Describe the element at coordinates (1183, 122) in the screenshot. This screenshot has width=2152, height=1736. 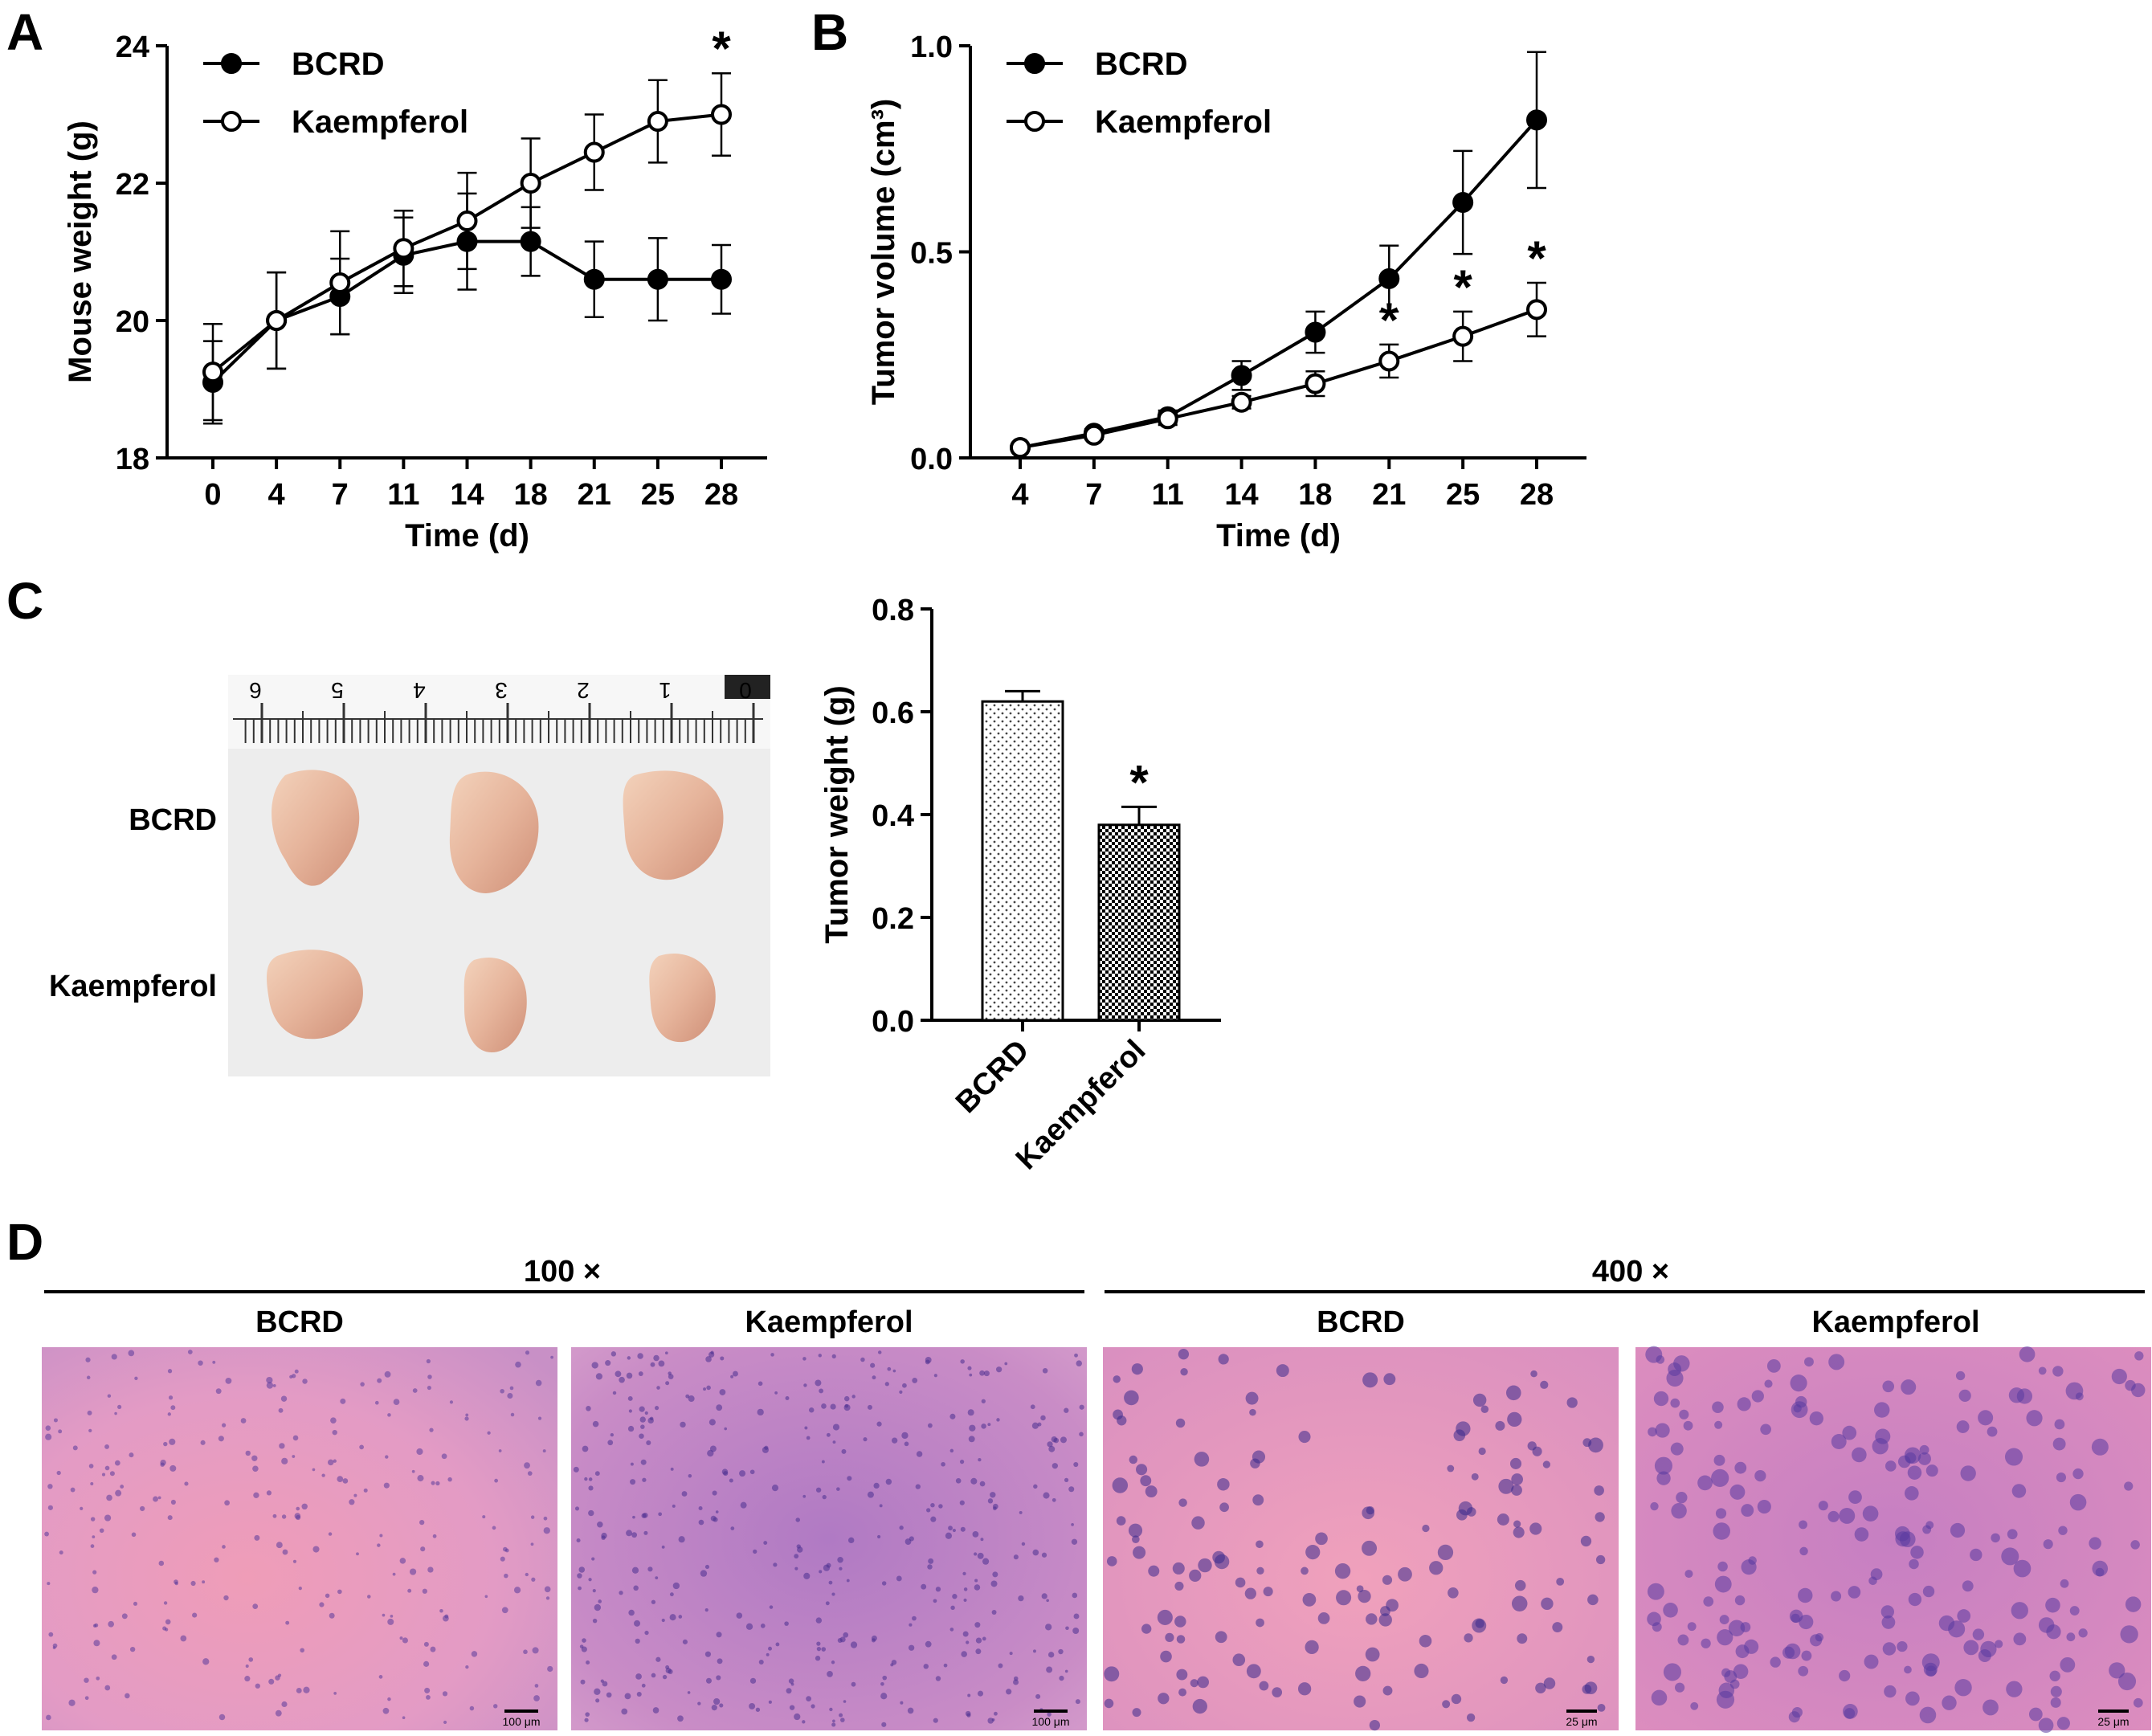
I see `legend-label: Kaempferol` at that location.